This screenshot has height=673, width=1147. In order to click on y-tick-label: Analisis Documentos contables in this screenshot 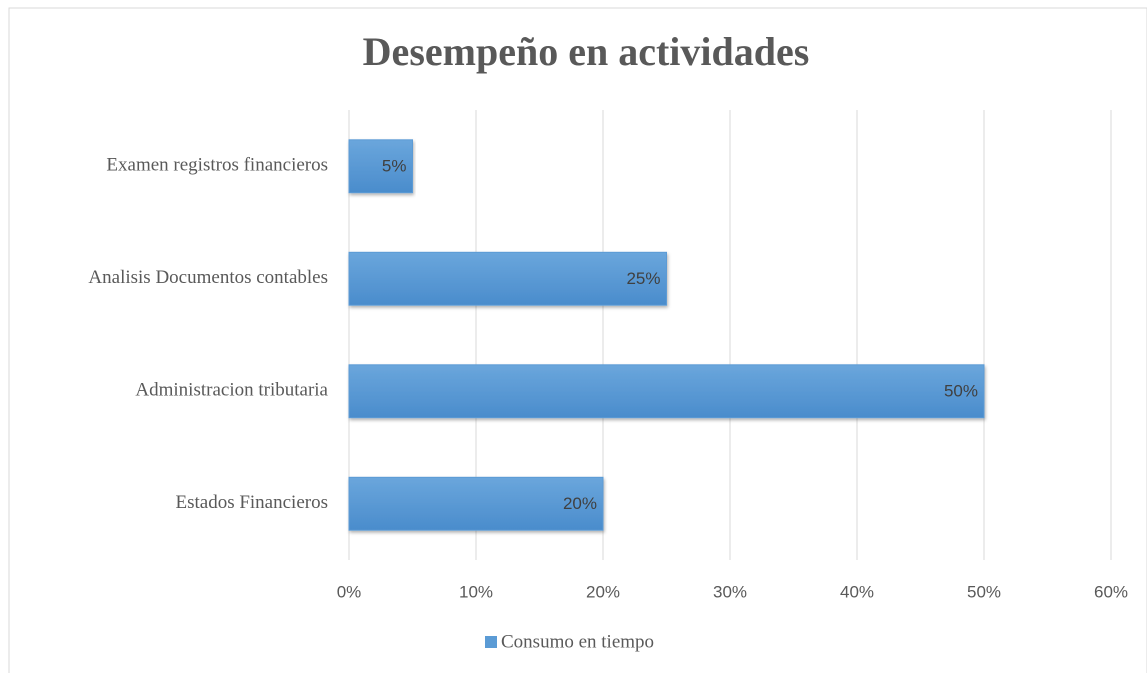, I will do `click(208, 277)`.